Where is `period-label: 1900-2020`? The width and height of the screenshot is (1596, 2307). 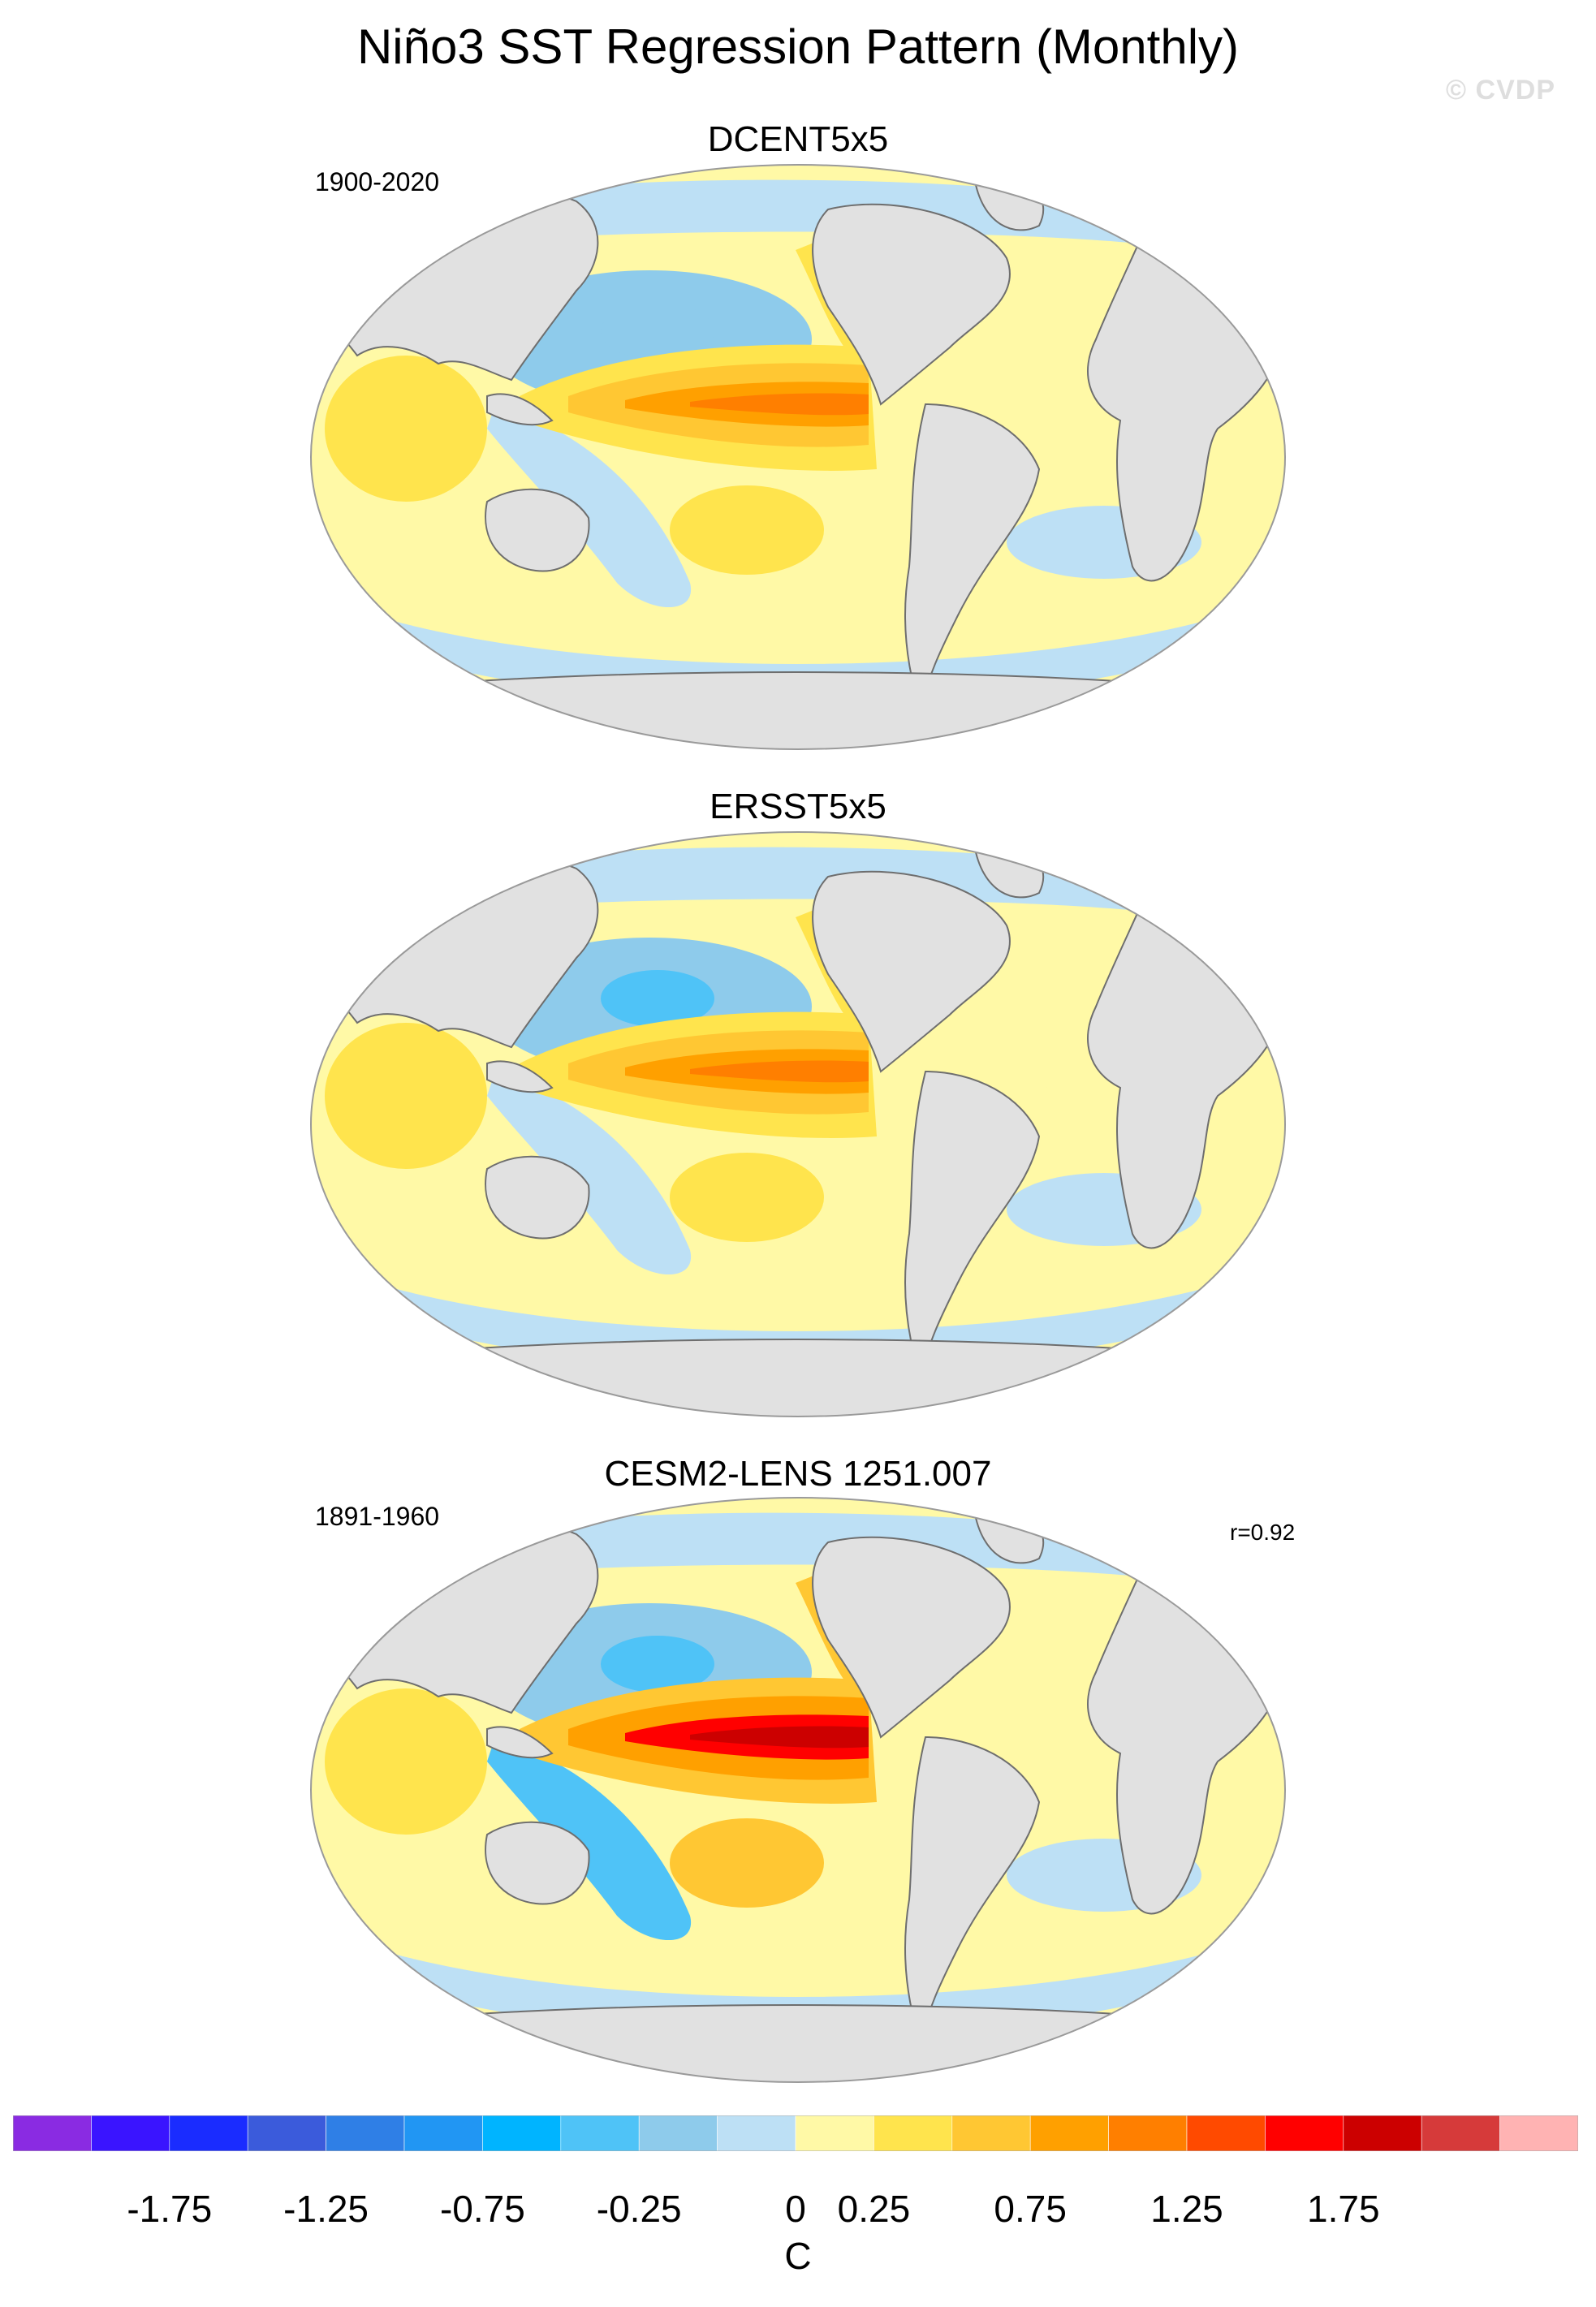
period-label: 1900-2020 is located at coordinates (377, 182).